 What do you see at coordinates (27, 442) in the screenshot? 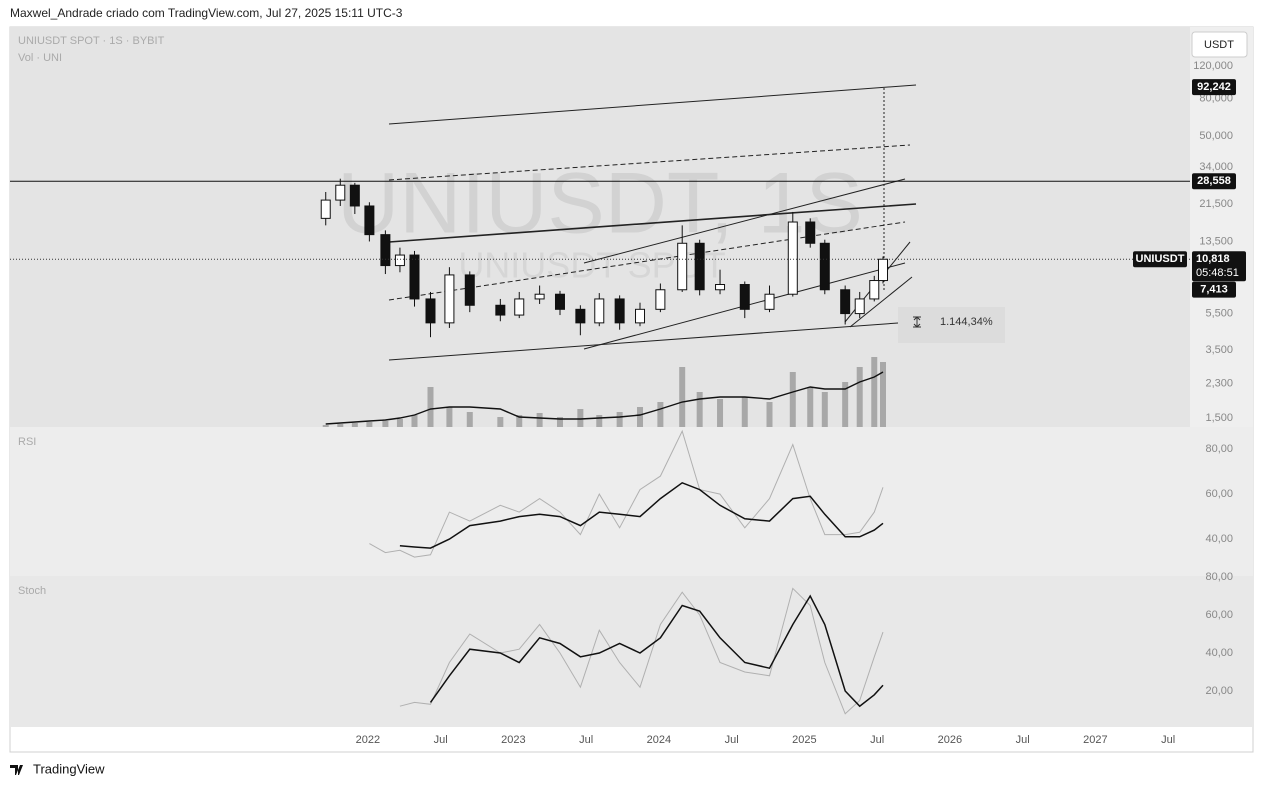
I see `rsi-title: RSI` at bounding box center [27, 442].